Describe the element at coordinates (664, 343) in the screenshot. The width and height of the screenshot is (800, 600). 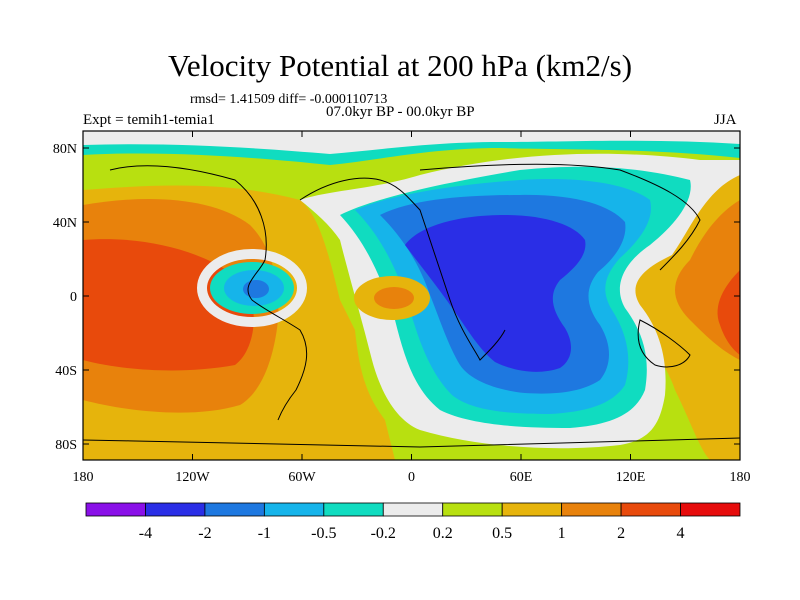
I see `australia-coast` at that location.